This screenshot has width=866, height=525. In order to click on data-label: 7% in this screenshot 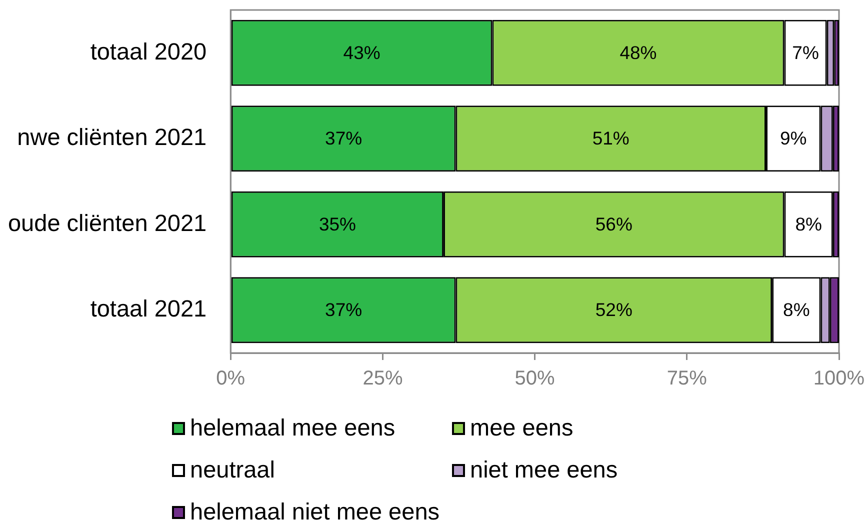, I will do `click(805, 52)`.